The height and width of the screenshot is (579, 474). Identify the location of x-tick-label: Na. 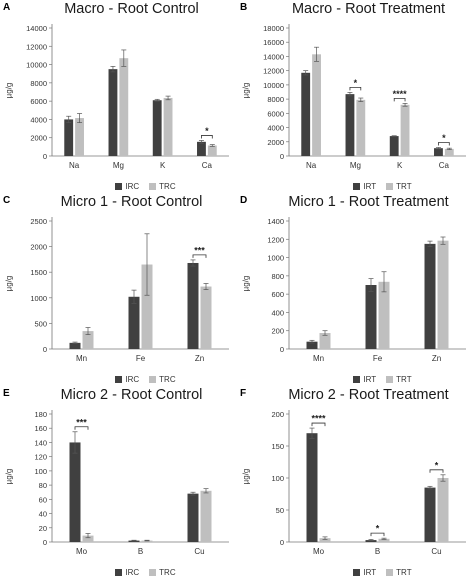
(74, 165).